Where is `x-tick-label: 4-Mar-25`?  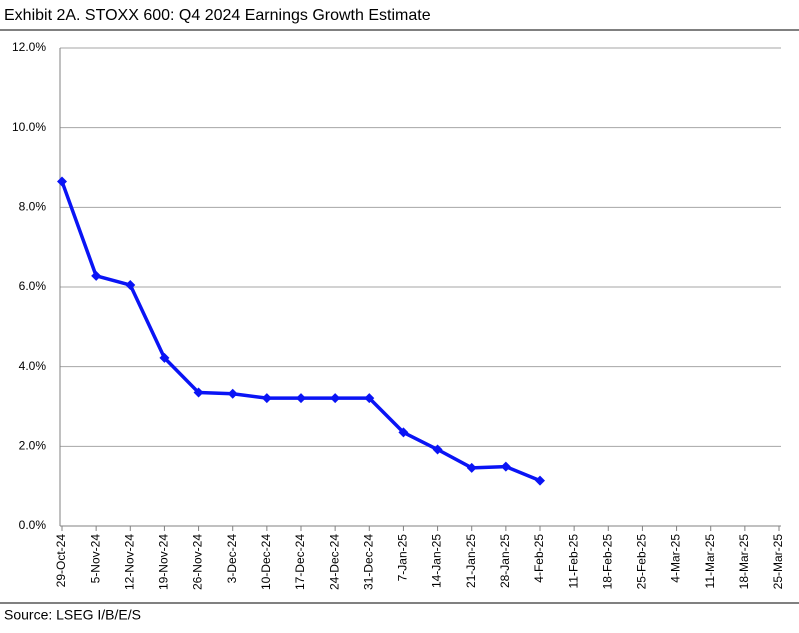
x-tick-label: 4-Mar-25 is located at coordinates (676, 558).